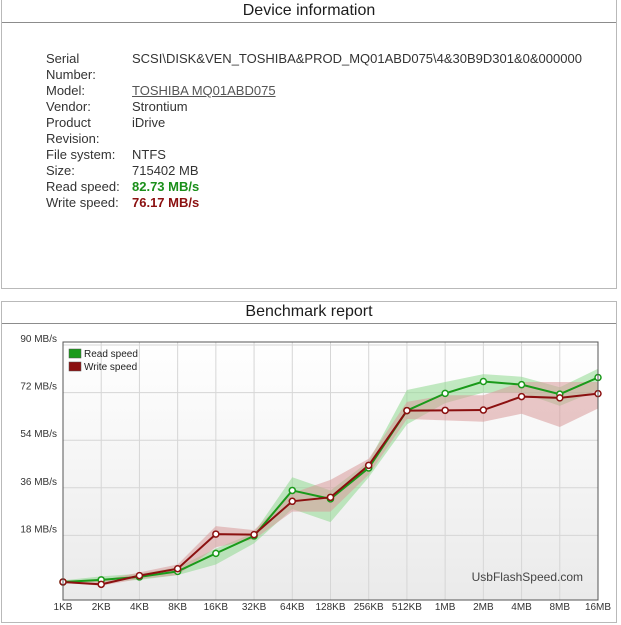 The width and height of the screenshot is (621, 625). What do you see at coordinates (521, 607) in the screenshot?
I see `x-tick-label: 4MB` at bounding box center [521, 607].